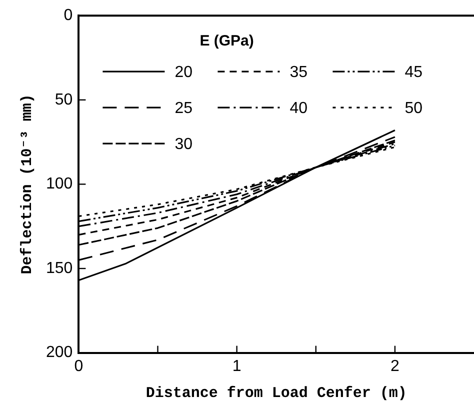 The width and height of the screenshot is (474, 410). What do you see at coordinates (237, 366) in the screenshot?
I see `x-tick-label: 1` at bounding box center [237, 366].